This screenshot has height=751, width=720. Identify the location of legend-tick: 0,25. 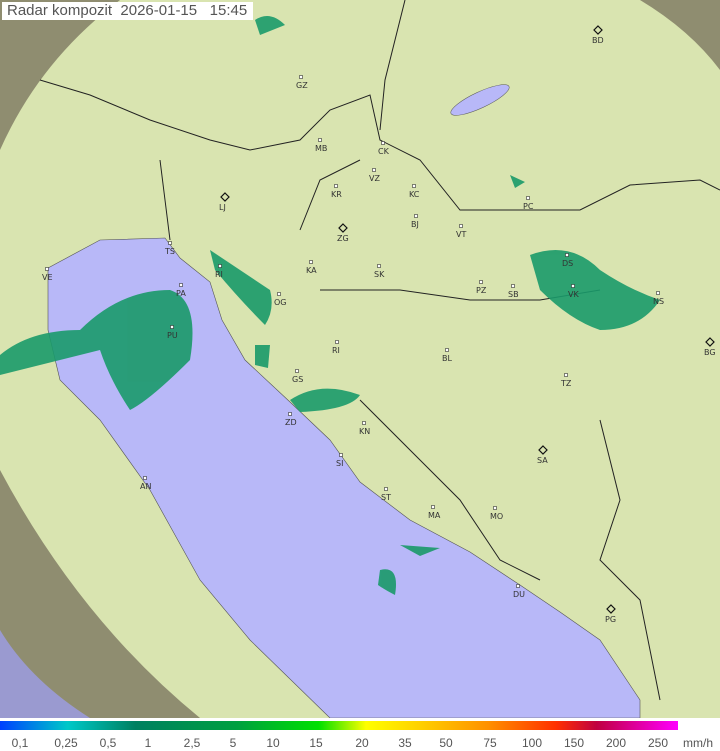
(66, 743).